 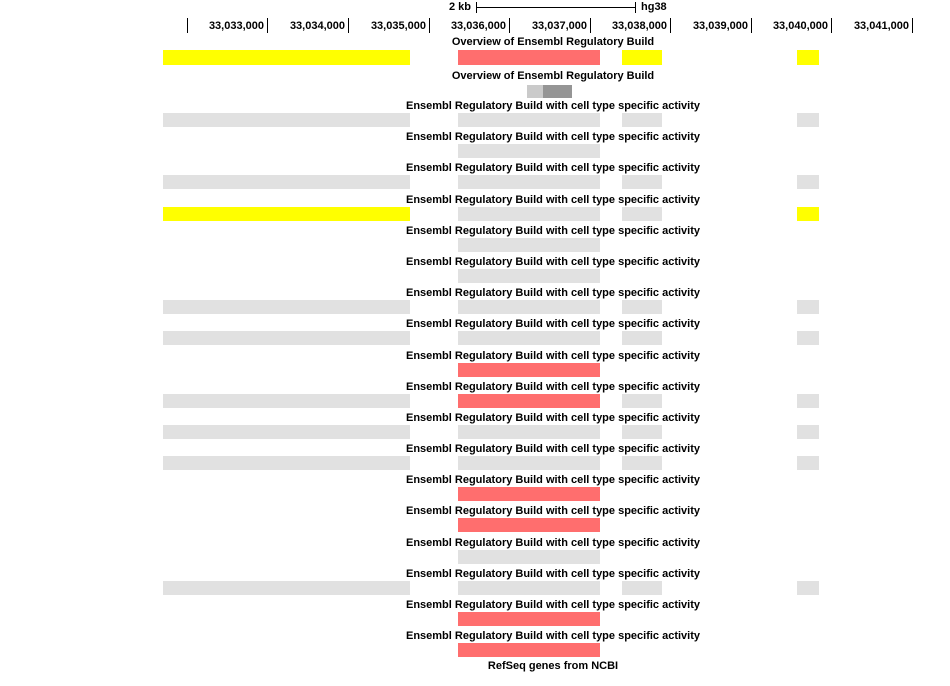 I want to click on scale-bar-left-cap, so click(x=476, y=7).